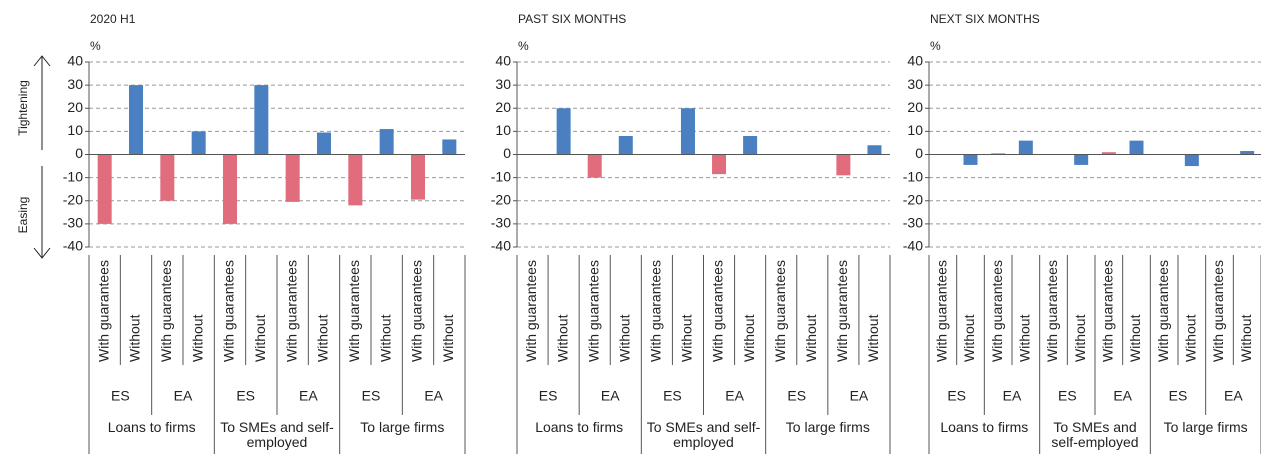  What do you see at coordinates (23, 215) in the screenshot?
I see `annotation: Easing` at bounding box center [23, 215].